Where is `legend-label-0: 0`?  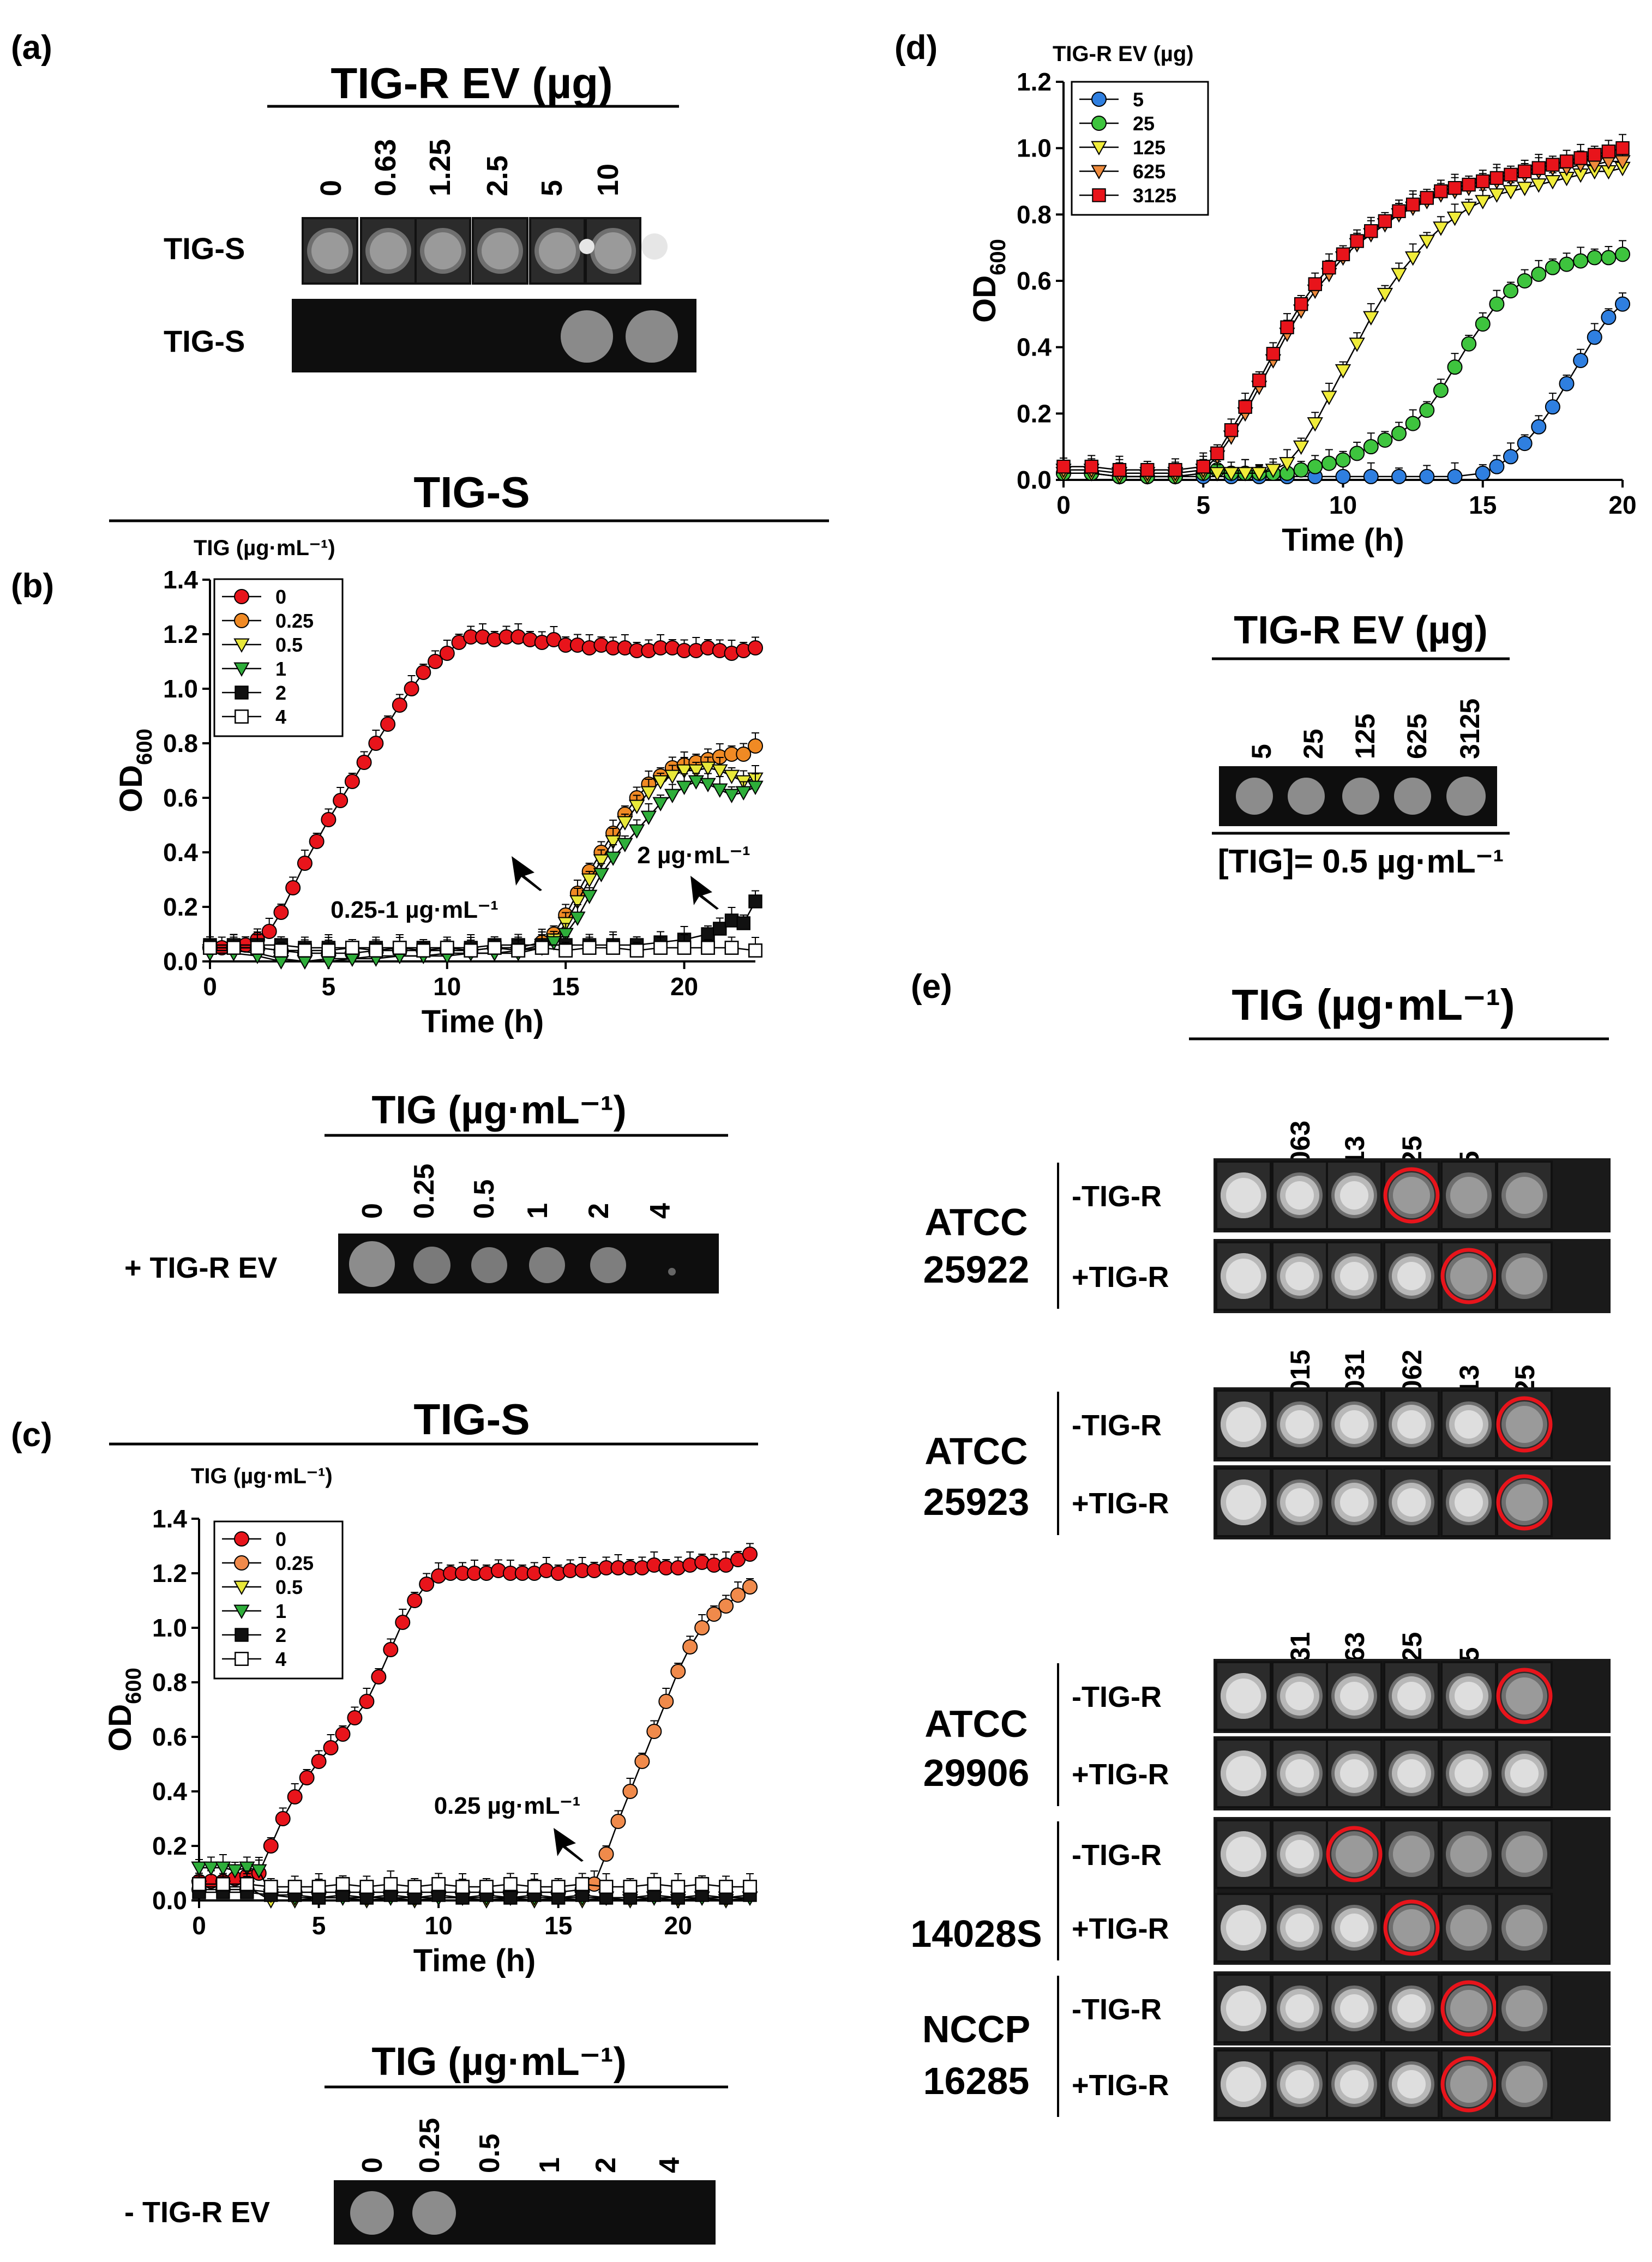
legend-label-0: 0 is located at coordinates (280, 1539).